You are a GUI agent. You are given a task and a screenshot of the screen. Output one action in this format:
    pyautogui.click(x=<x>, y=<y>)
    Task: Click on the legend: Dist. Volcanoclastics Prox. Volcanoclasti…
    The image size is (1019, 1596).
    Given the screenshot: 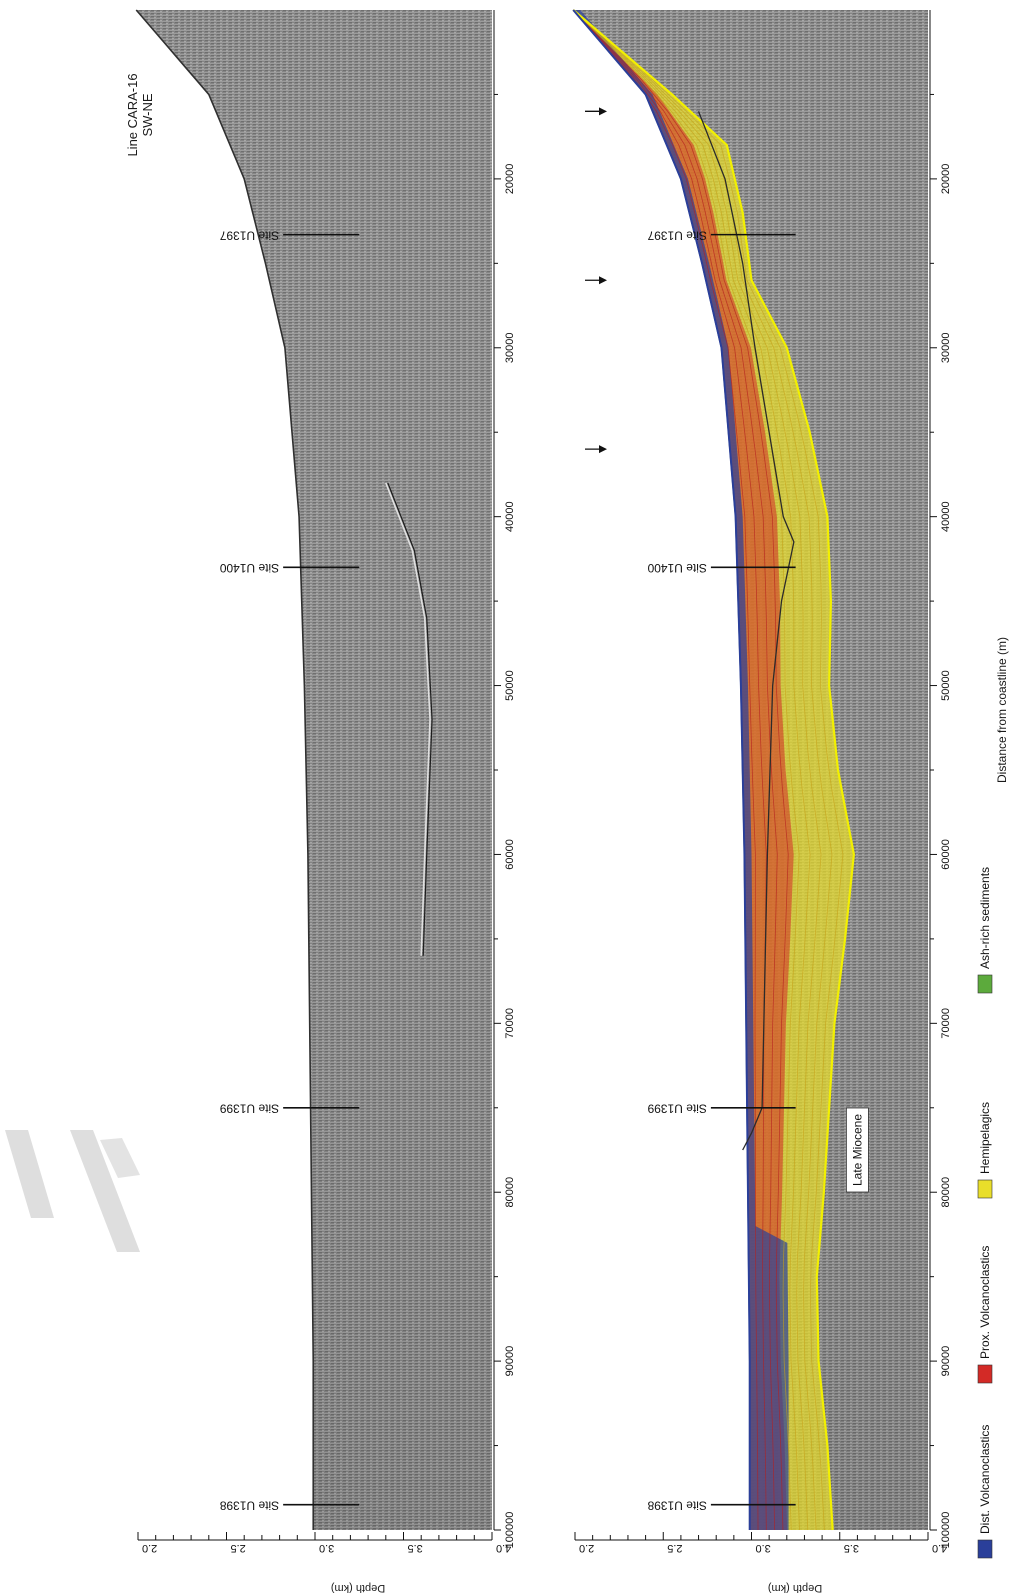 What is the action you would take?
    pyautogui.click(x=985, y=1213)
    